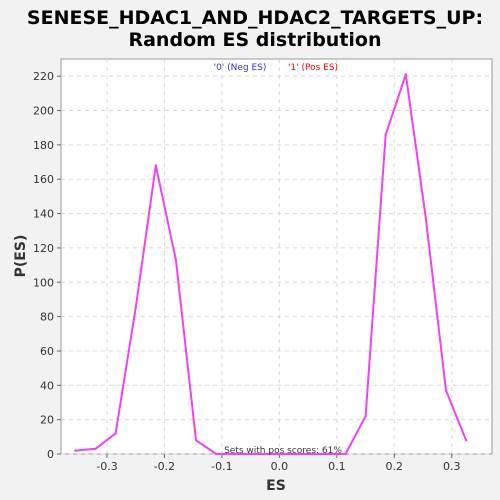 This screenshot has height=500, width=500. Describe the element at coordinates (452, 466) in the screenshot. I see `x-tick-label: 0.3` at that location.